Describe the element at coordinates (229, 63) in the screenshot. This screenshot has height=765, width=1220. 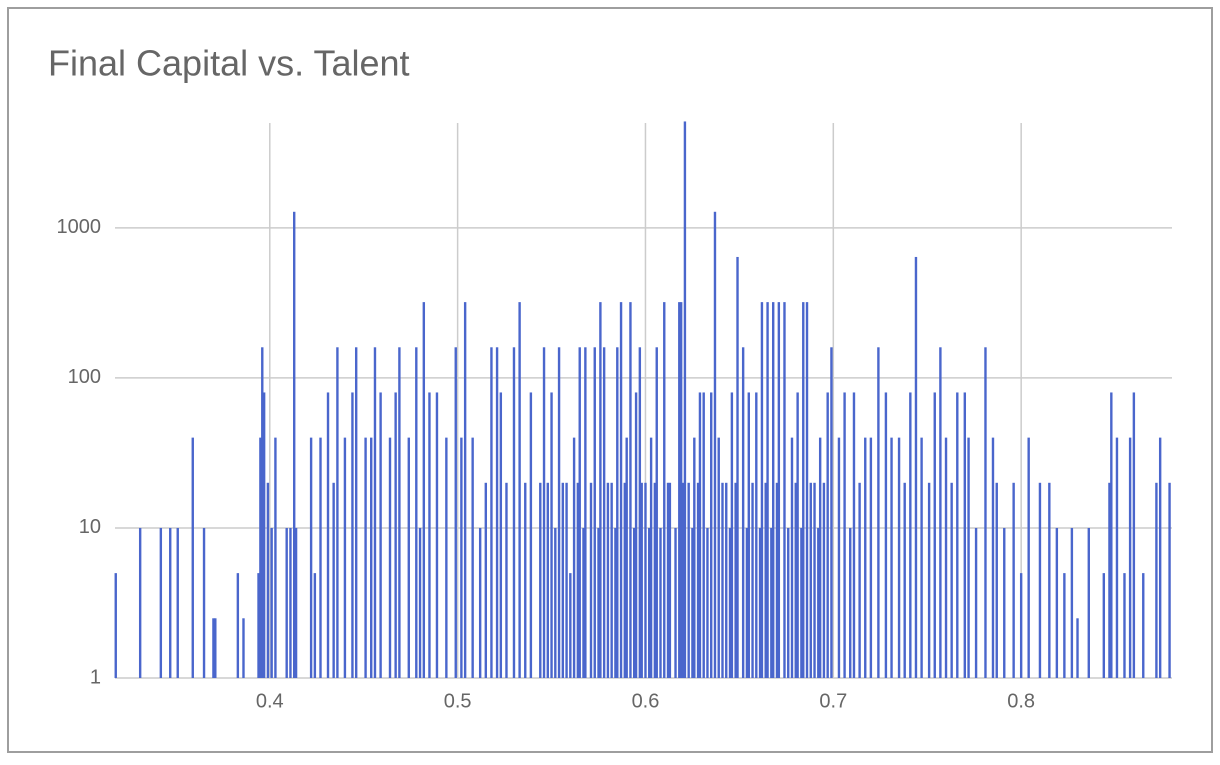
I see `chart-title: Final Capital vs. Talent` at that location.